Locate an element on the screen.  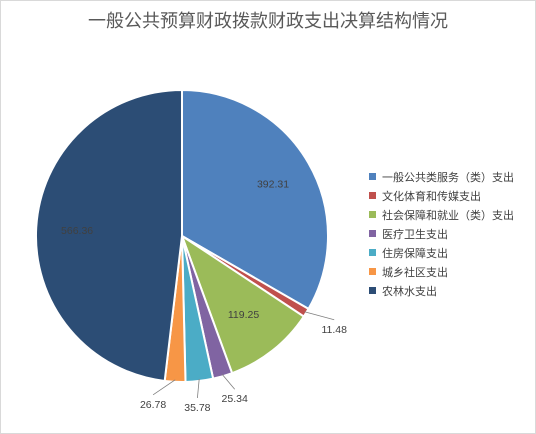
legend-item: 一般公共类服务（类）支出 is located at coordinates (441, 176).